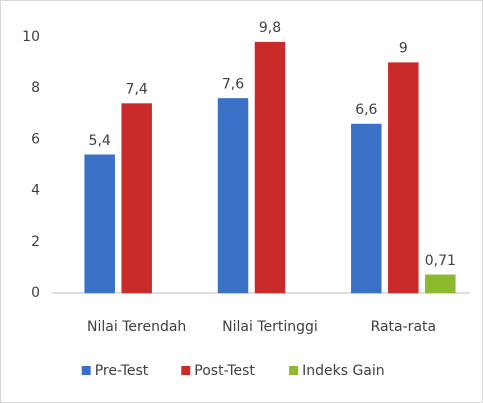  I want to click on x-tick-label: Rata-rata, so click(404, 327).